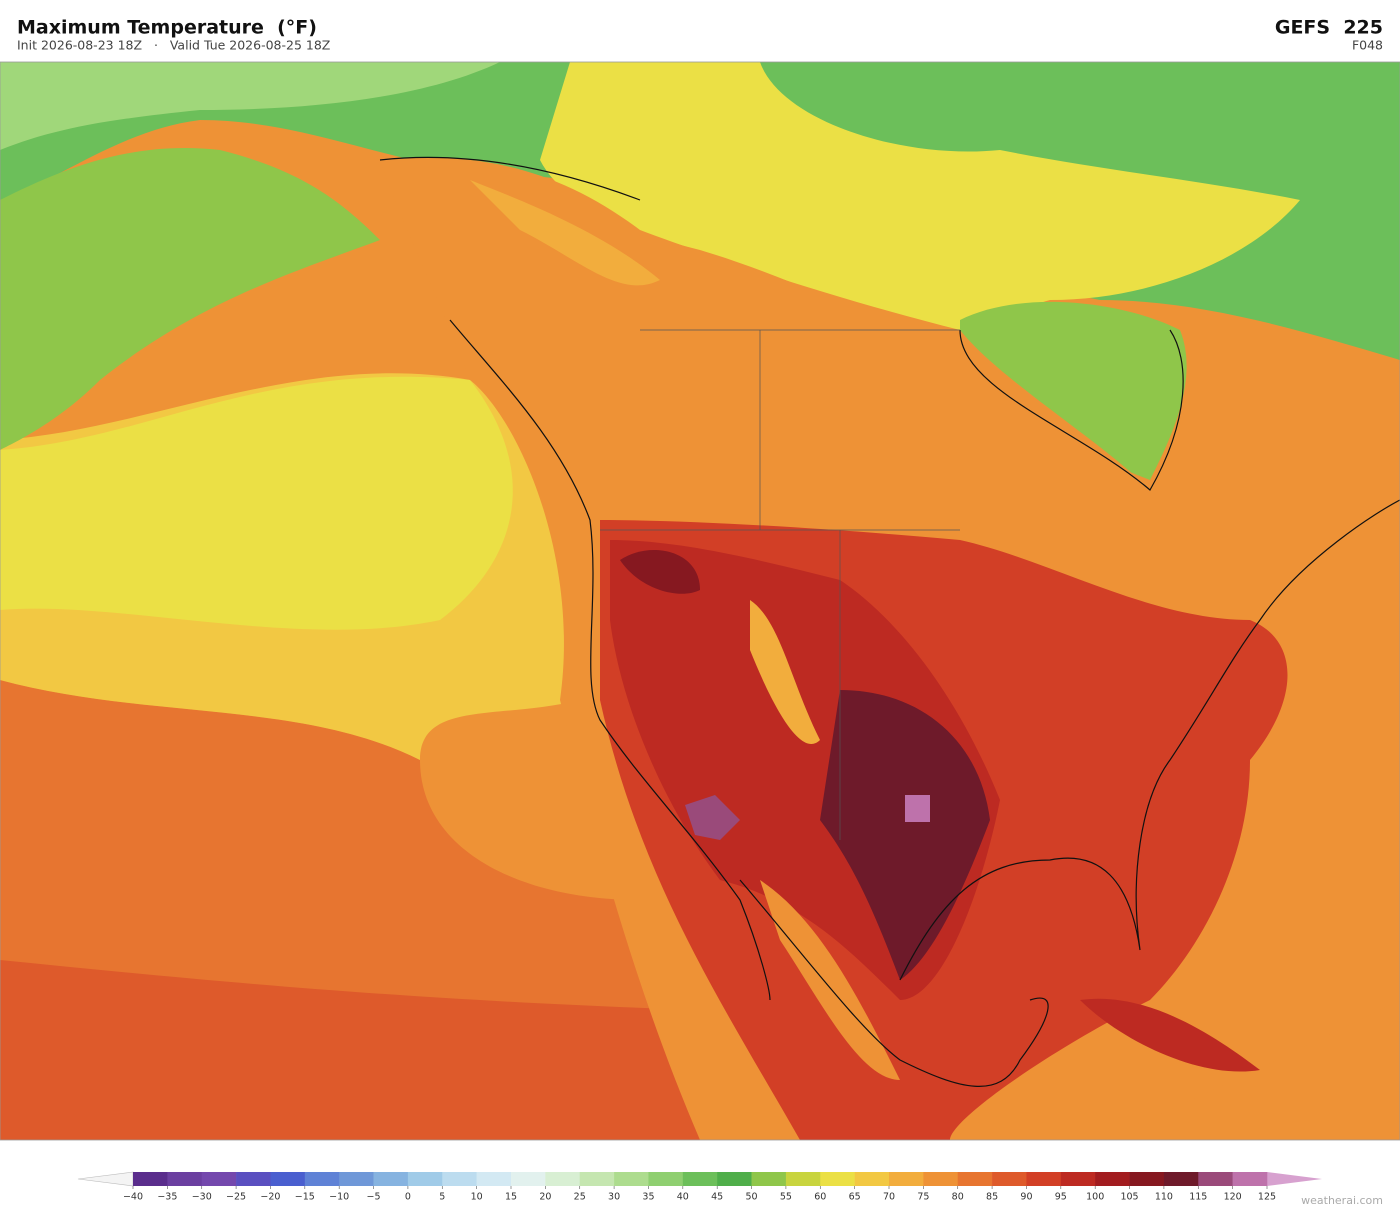  Describe the element at coordinates (648, 1197) in the screenshot. I see `colorbar-tick-label: 35` at that location.